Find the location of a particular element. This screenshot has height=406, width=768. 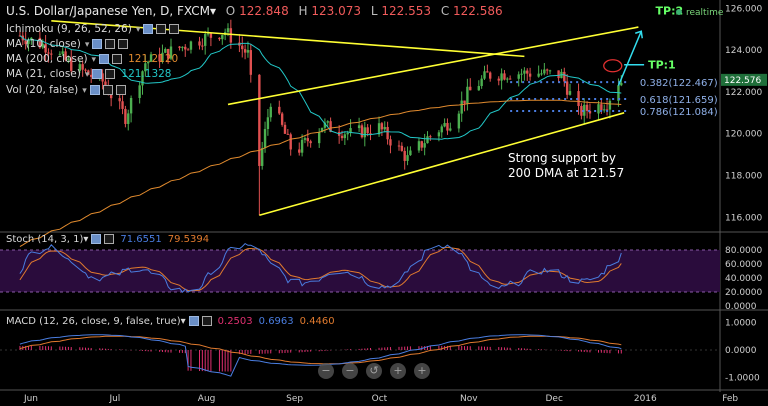

indicator-ma10: MA (10, close) ▾ is located at coordinates (67, 45).